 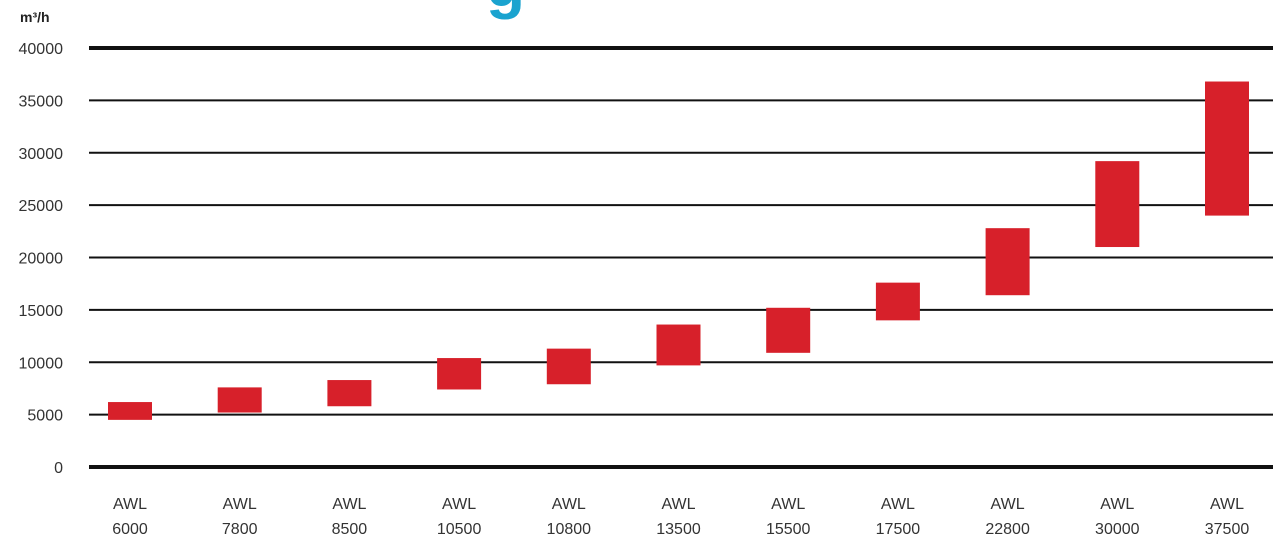 What do you see at coordinates (41, 49) in the screenshot?
I see `y-tick-label: 40000` at bounding box center [41, 49].